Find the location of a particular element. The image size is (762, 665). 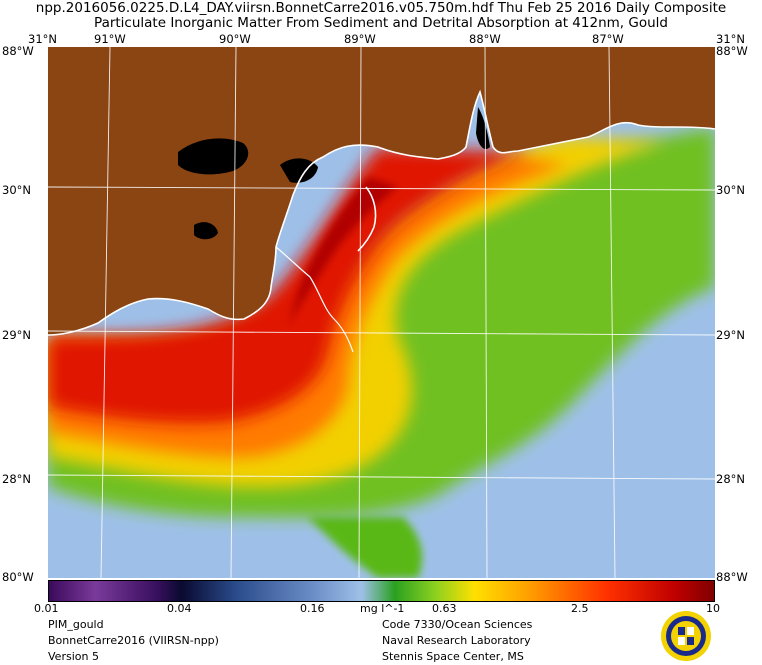

corner-label-bottom-right: 88°W is located at coordinates (732, 577).